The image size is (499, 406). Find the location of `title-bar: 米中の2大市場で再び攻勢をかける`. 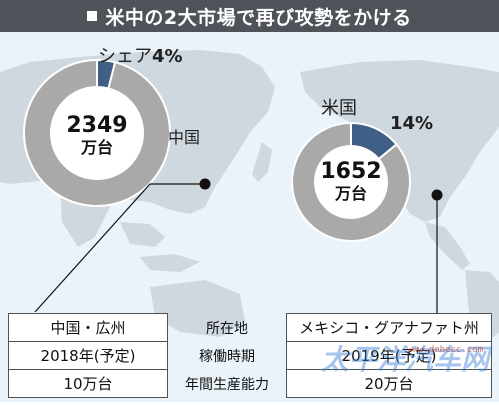

title-bar: 米中の2大市場で再び攻勢をかける is located at coordinates (249, 16).